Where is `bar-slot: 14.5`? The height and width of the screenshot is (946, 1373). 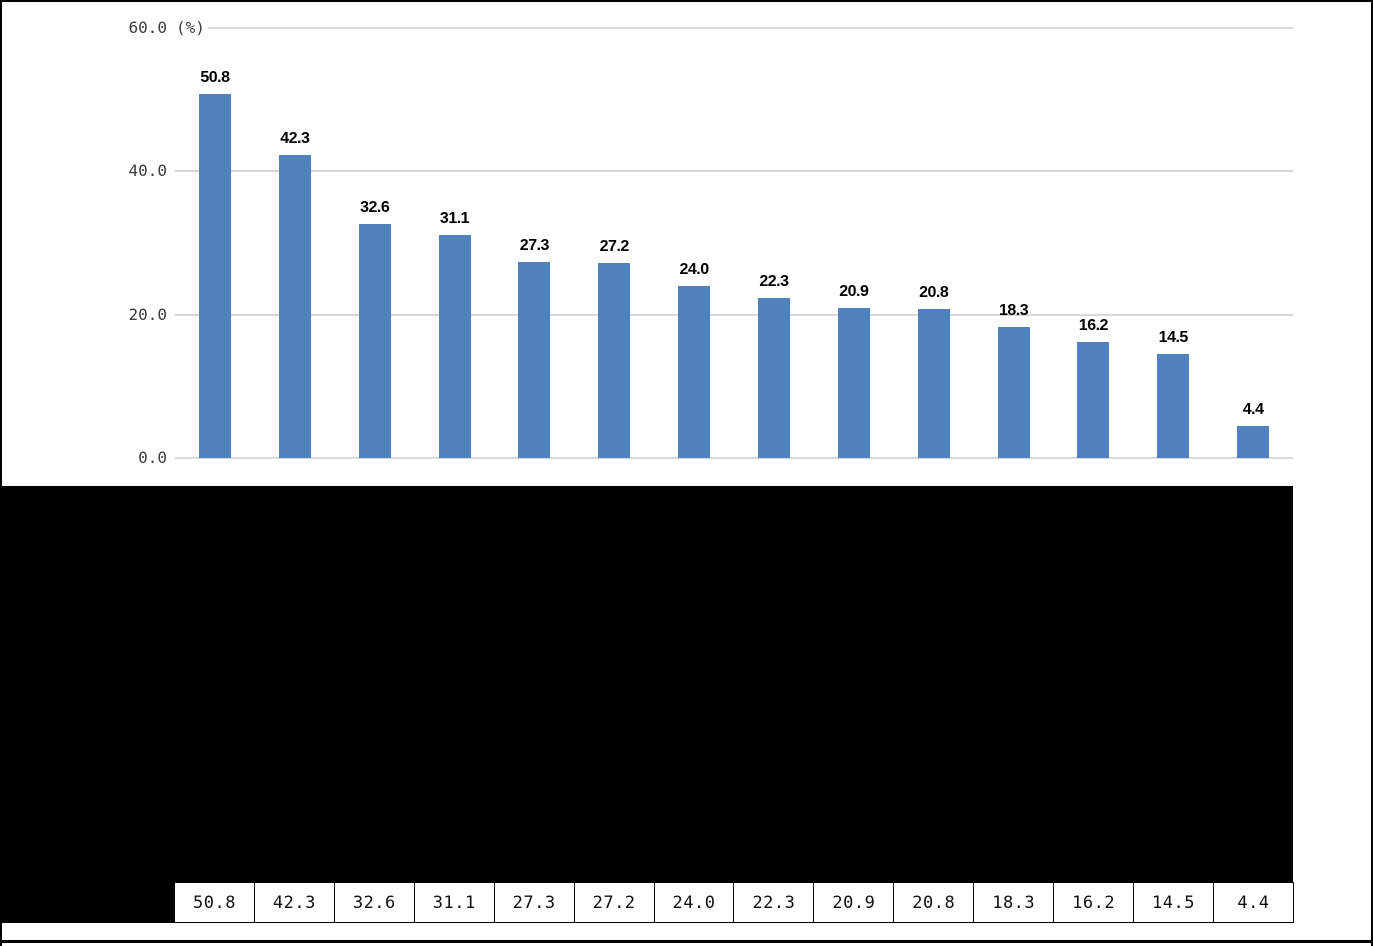 bar-slot: 14.5 is located at coordinates (1173, 243).